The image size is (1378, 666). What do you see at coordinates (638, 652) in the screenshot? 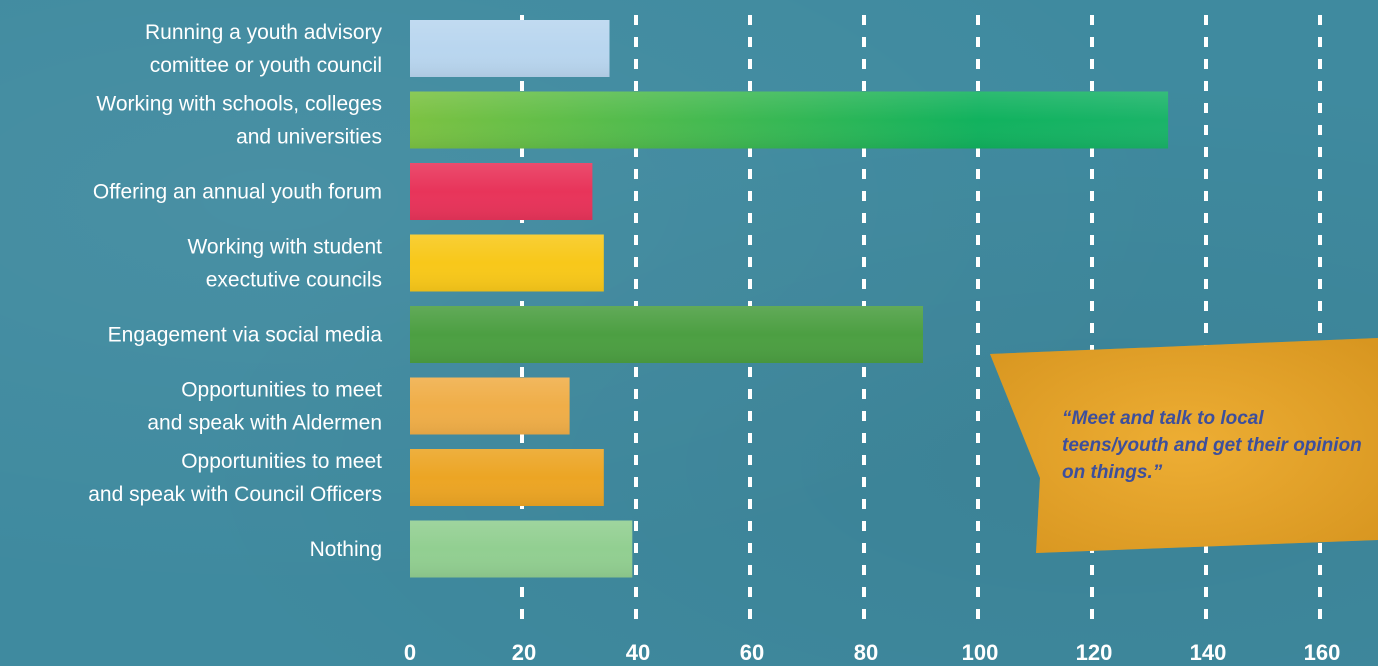
I see `x-tick-label: 40` at bounding box center [638, 652].